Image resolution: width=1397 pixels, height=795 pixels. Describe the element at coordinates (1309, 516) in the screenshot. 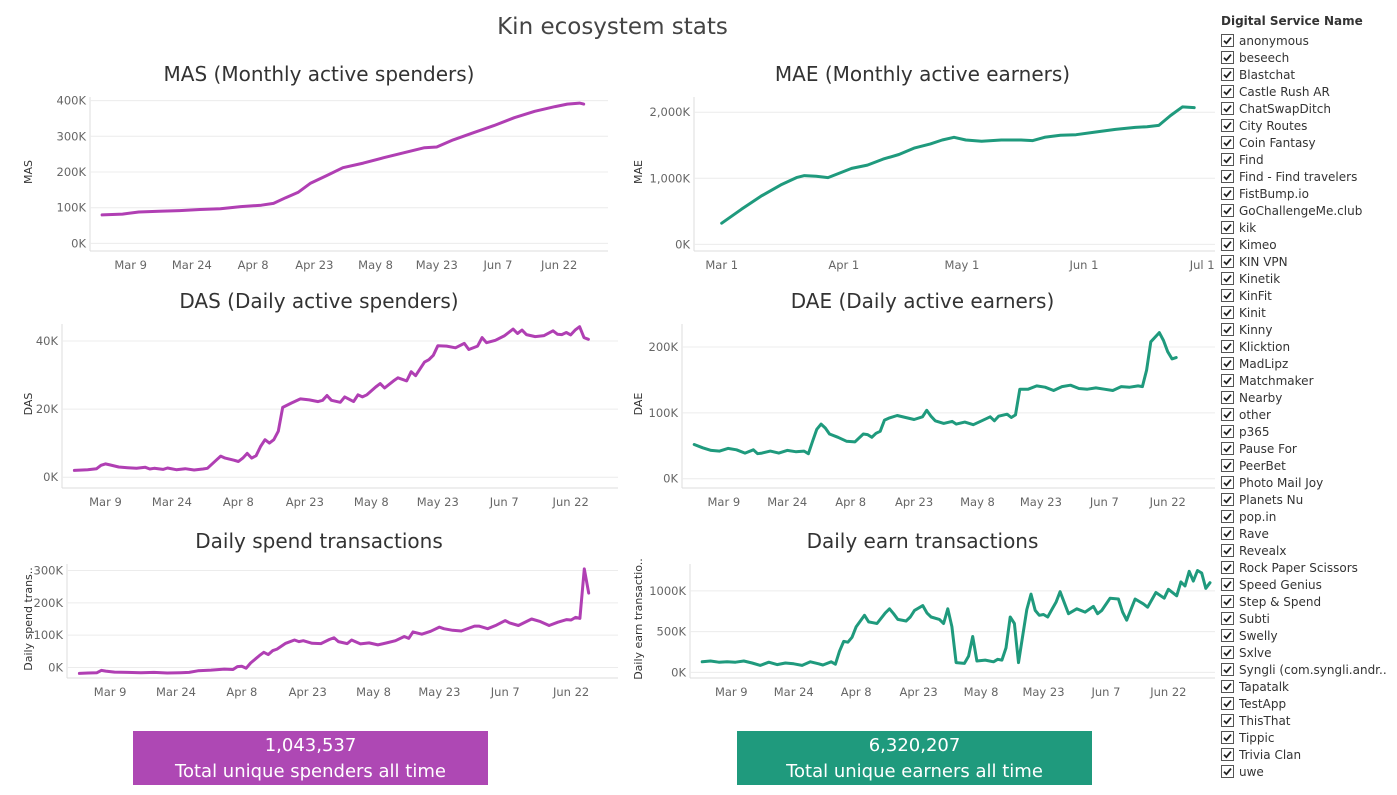

I see `filter-item: pop.in` at that location.